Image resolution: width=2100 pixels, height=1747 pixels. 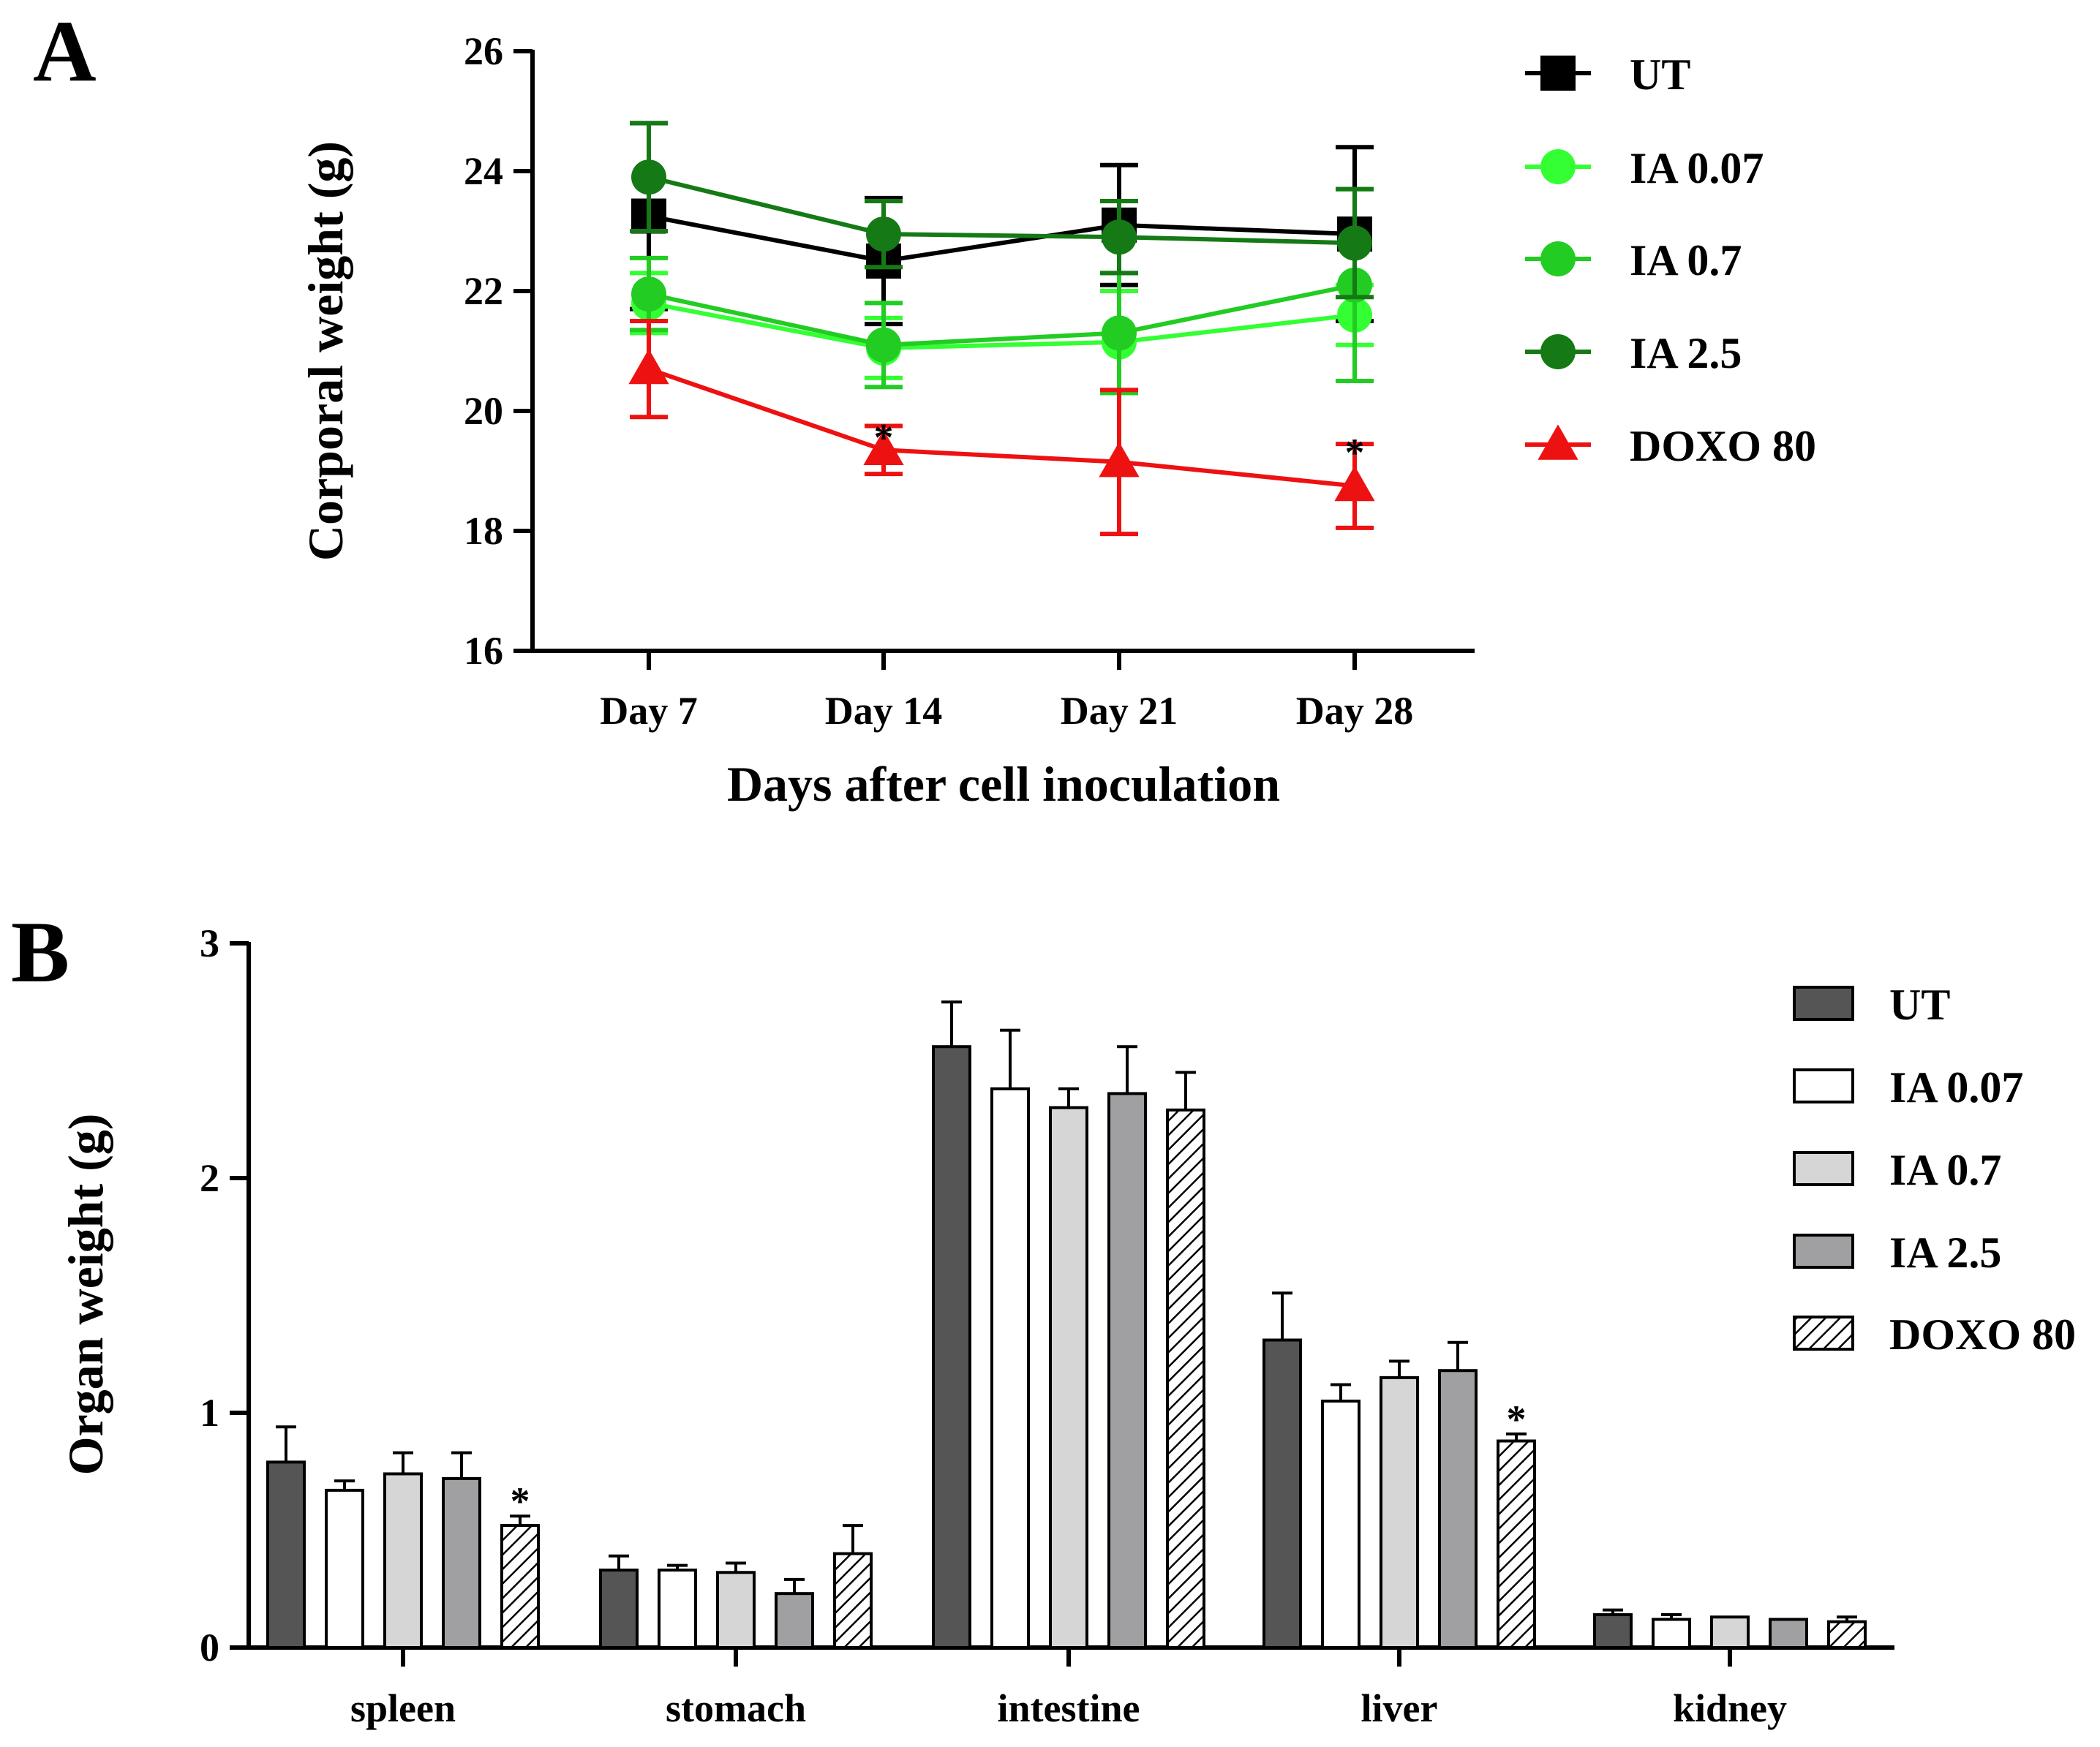 I want to click on y-tick-label: 1, so click(x=209, y=1413).